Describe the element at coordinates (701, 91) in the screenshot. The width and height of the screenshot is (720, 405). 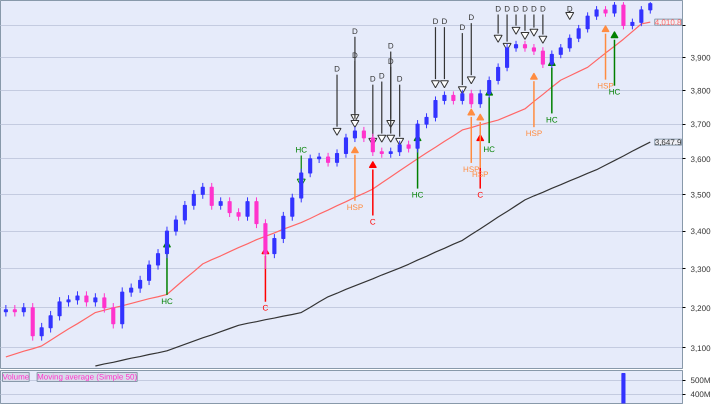
I see `y-tick-label: 3,800` at that location.